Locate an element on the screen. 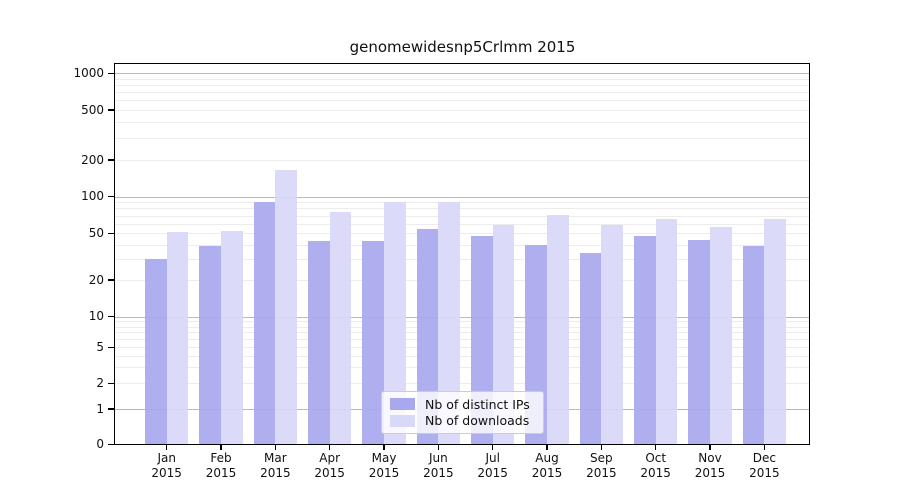 The image size is (900, 500). y-tick-label: 5 is located at coordinates (100, 346).